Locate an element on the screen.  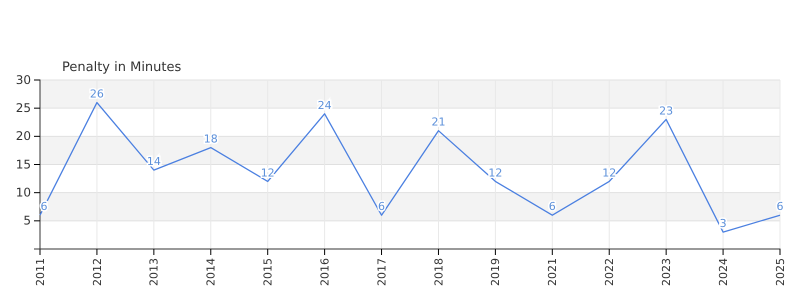
x-tick-label: 2017 is located at coordinates (381, 272).